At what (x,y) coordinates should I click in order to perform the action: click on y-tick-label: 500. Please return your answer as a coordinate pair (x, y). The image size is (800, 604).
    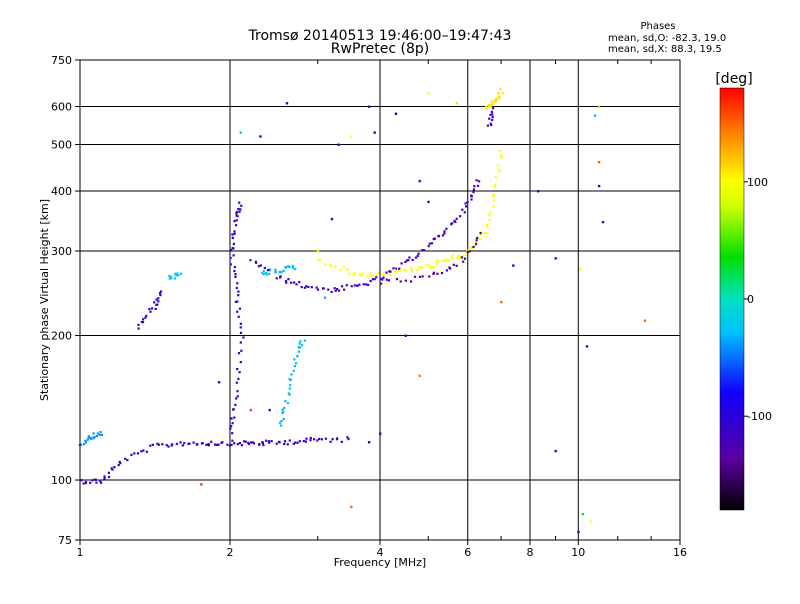
    Looking at the image, I should click on (61, 145).